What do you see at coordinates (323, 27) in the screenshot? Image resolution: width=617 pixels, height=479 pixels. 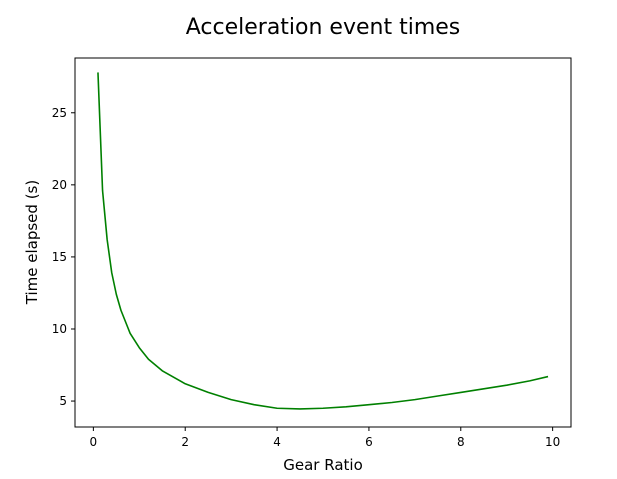 I see `chart-title: Acceleration event times` at bounding box center [323, 27].